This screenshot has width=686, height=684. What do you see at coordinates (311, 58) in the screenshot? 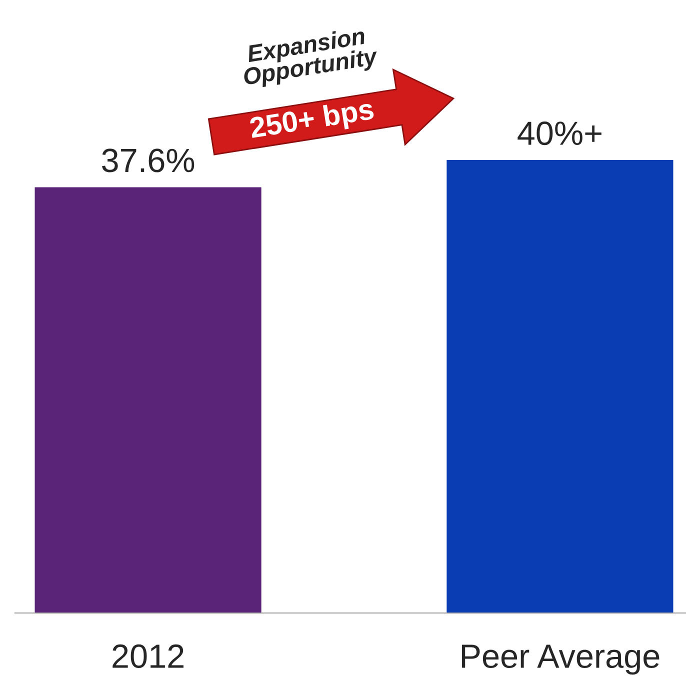
I see `text: Expansion Opportunity` at bounding box center [311, 58].